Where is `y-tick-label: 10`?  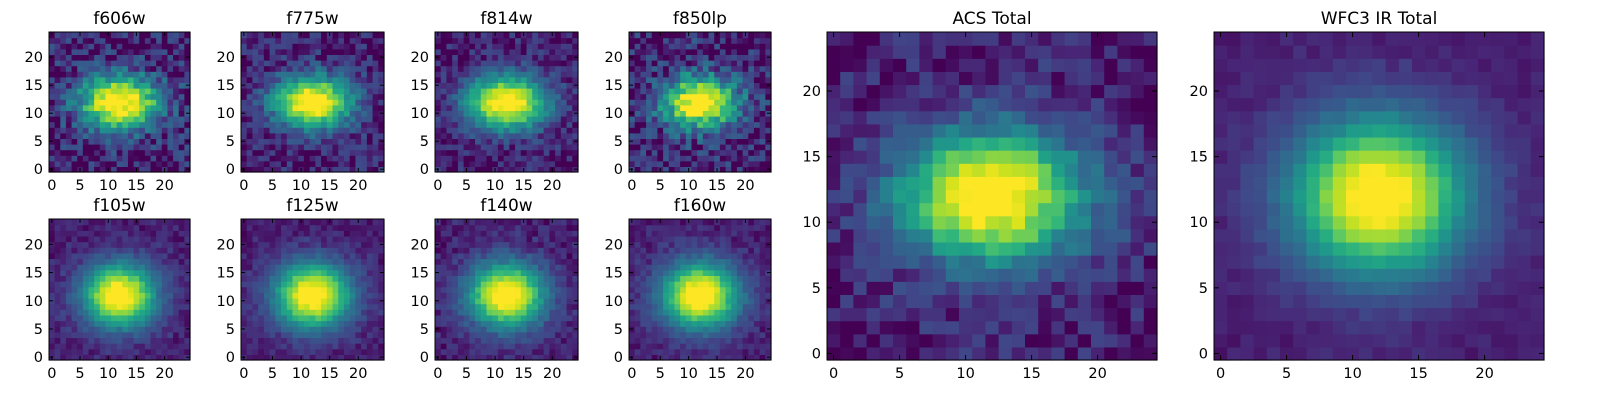 y-tick-label: 10 is located at coordinates (420, 114).